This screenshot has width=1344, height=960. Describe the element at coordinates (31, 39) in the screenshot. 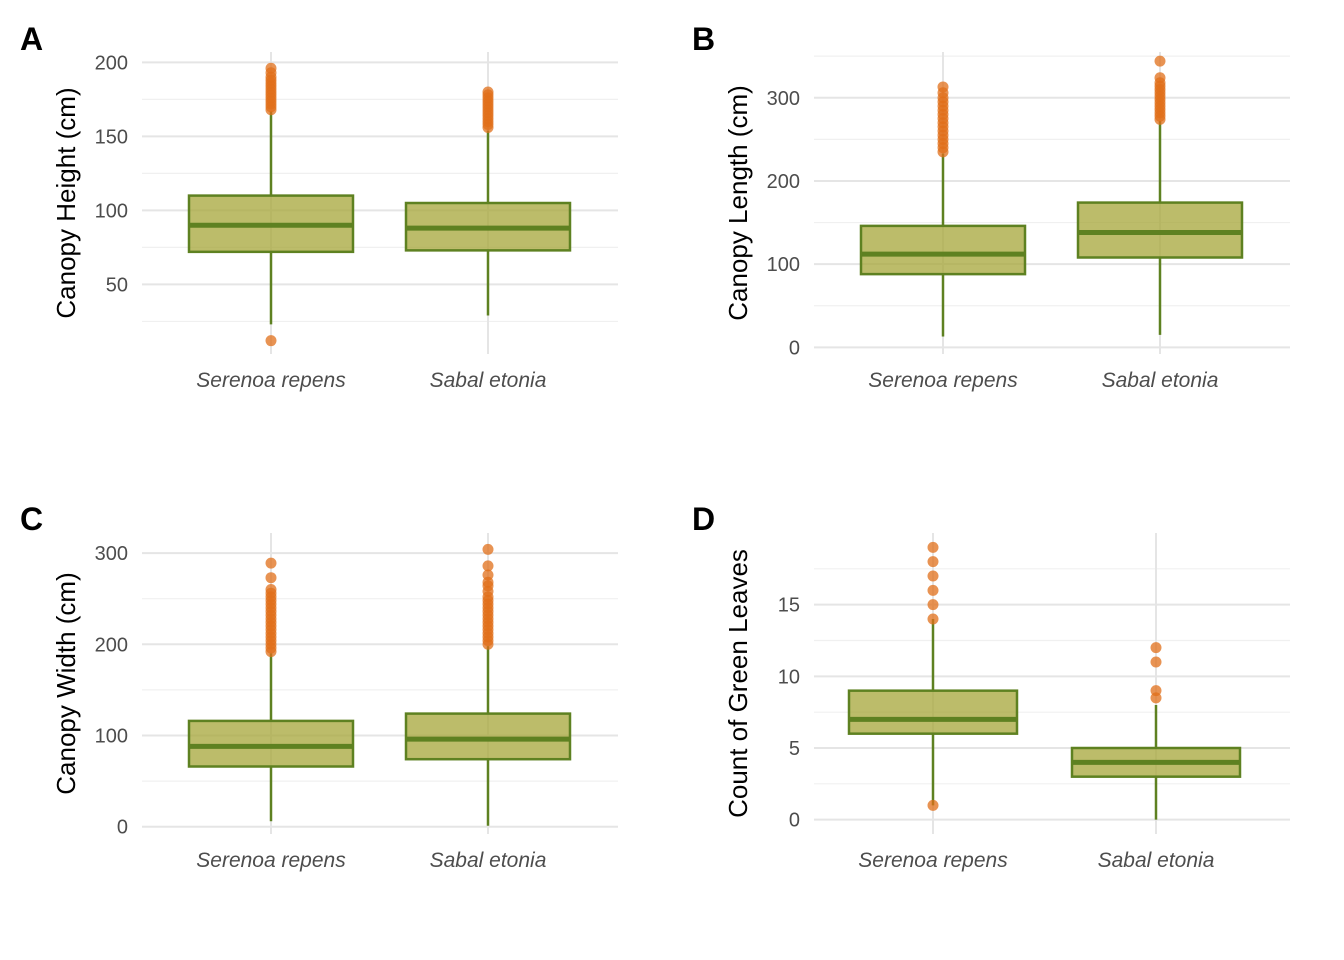

I see `panel-letter: A` at that location.